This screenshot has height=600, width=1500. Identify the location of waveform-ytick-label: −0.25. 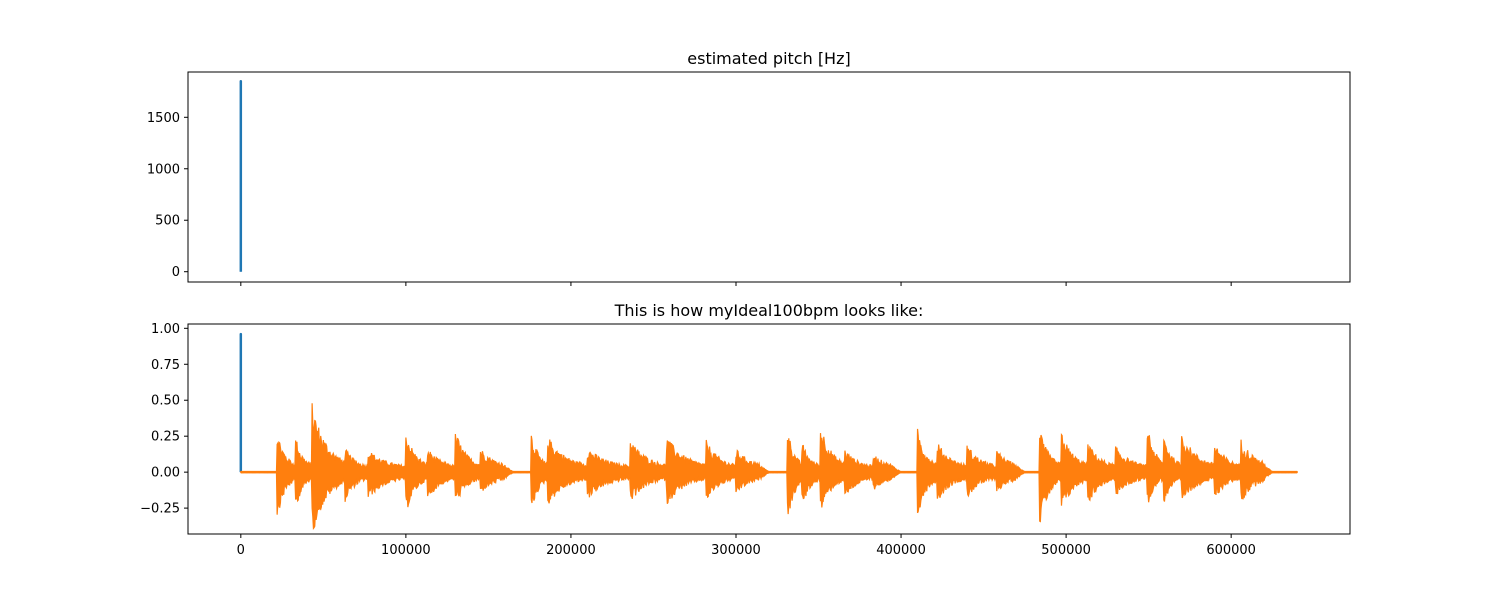
(160, 509).